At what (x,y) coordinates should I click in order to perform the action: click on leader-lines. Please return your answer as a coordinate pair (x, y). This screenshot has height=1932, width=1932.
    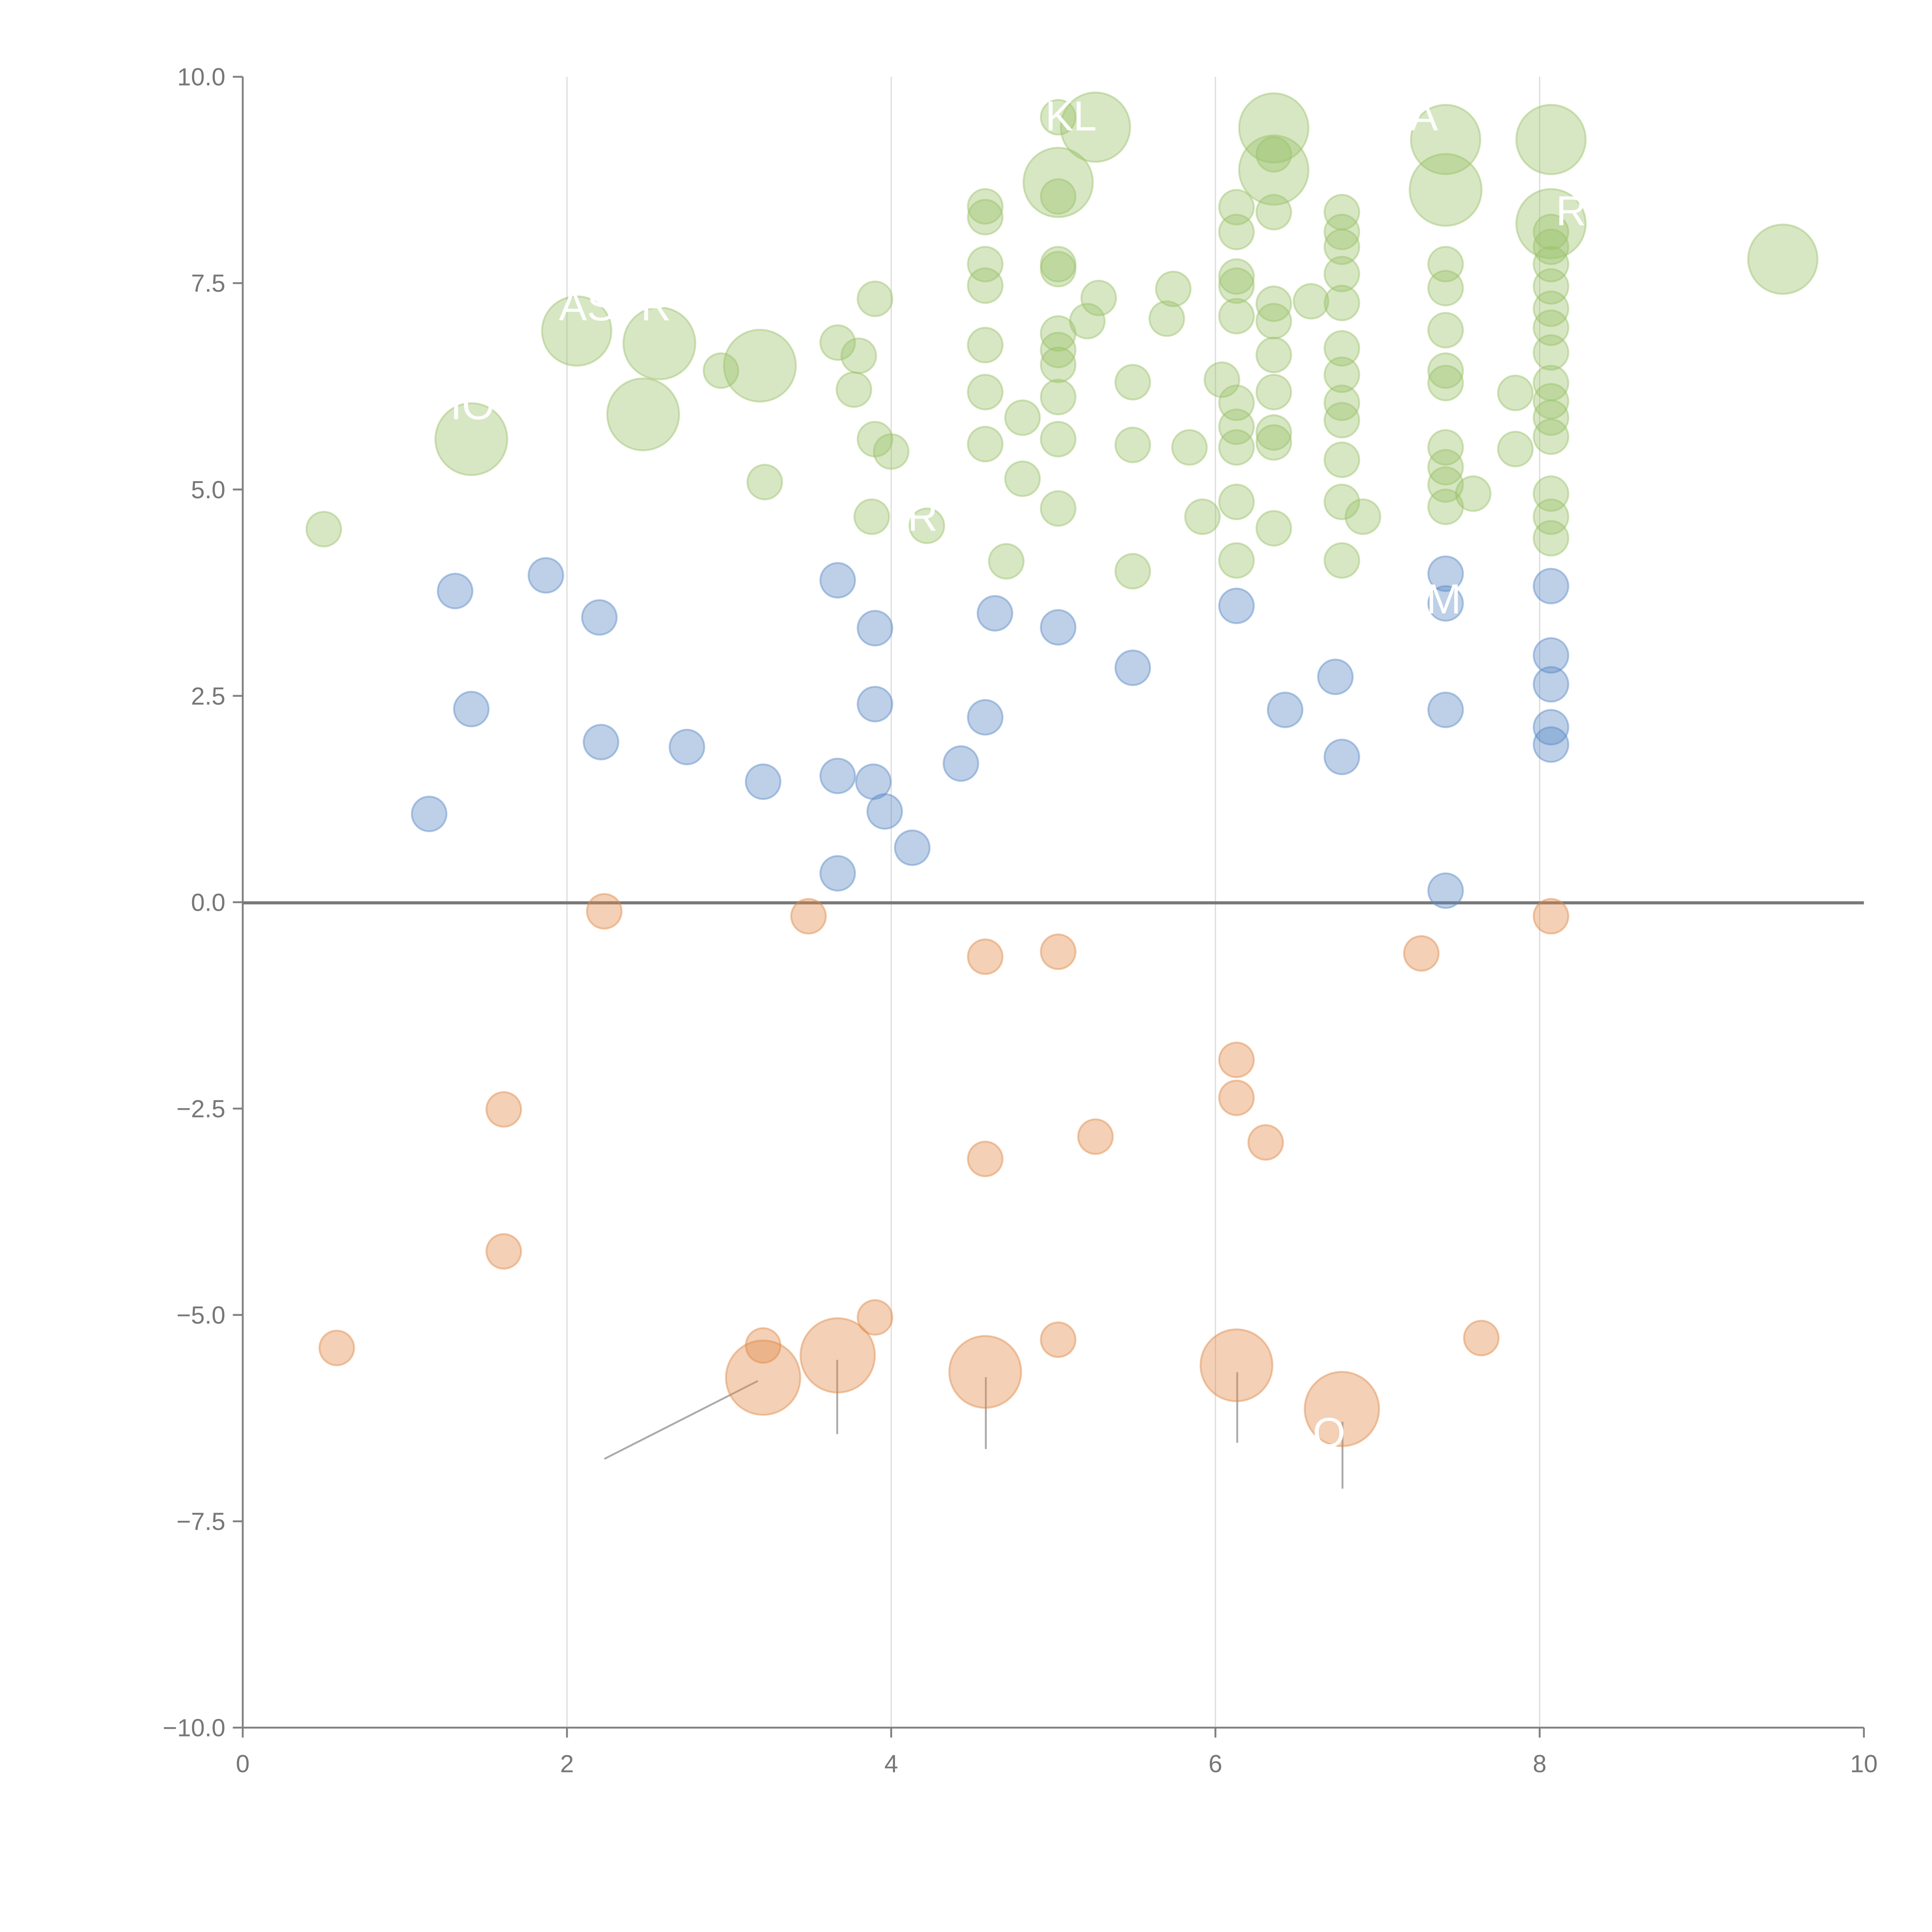
    Looking at the image, I should click on (974, 1425).